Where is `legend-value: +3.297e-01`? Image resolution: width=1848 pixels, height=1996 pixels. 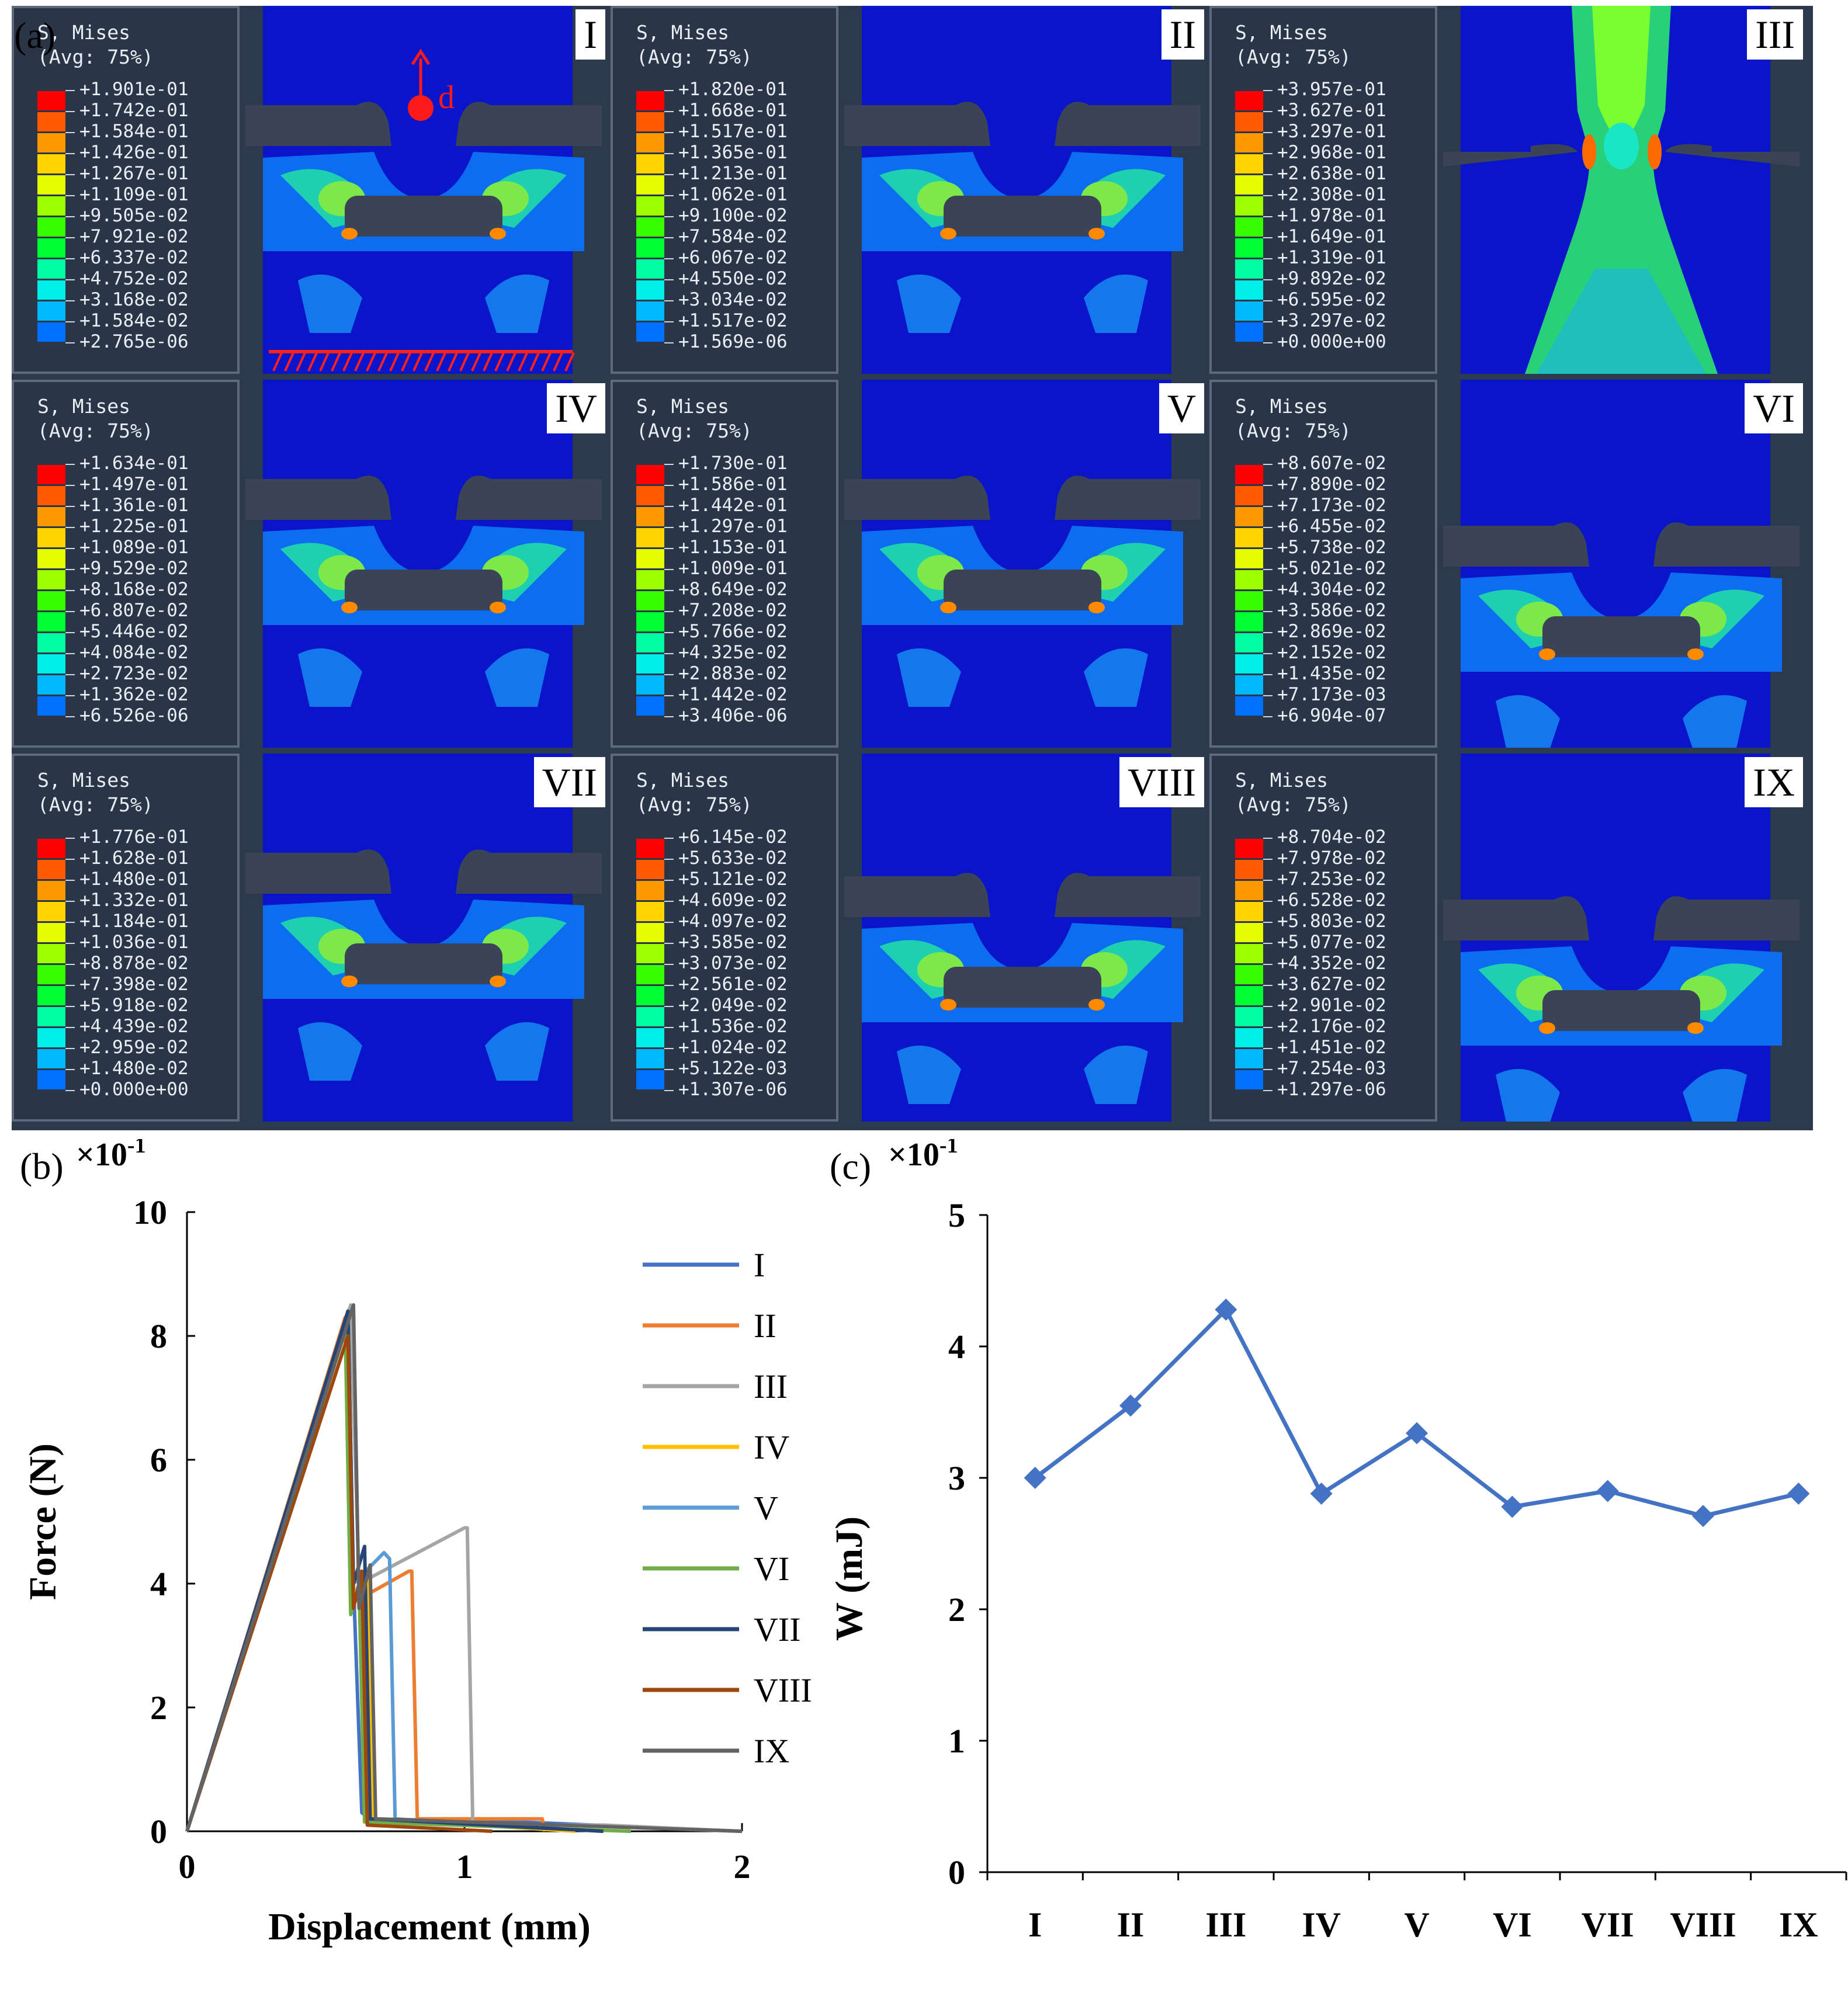 legend-value: +3.297e-01 is located at coordinates (1331, 131).